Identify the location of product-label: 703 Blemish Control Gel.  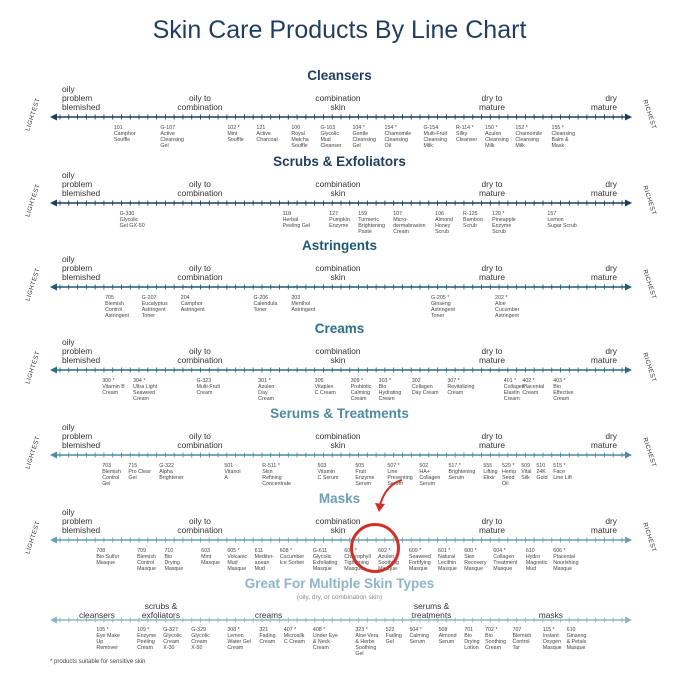
(112, 475).